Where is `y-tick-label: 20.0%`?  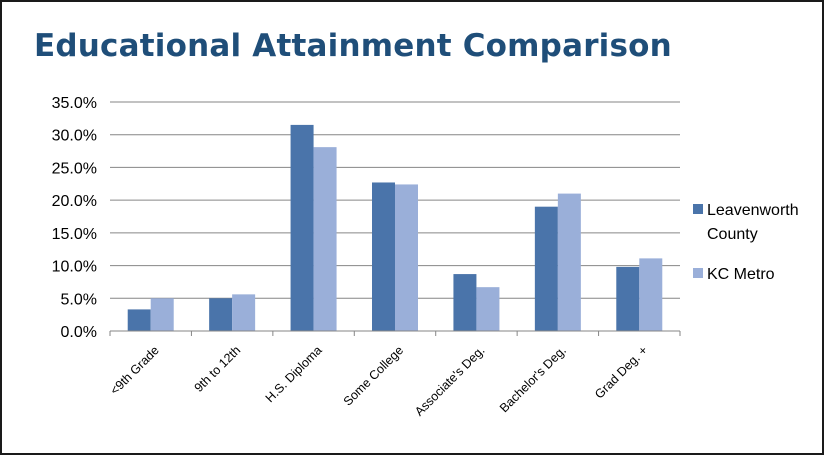 y-tick-label: 20.0% is located at coordinates (74, 201).